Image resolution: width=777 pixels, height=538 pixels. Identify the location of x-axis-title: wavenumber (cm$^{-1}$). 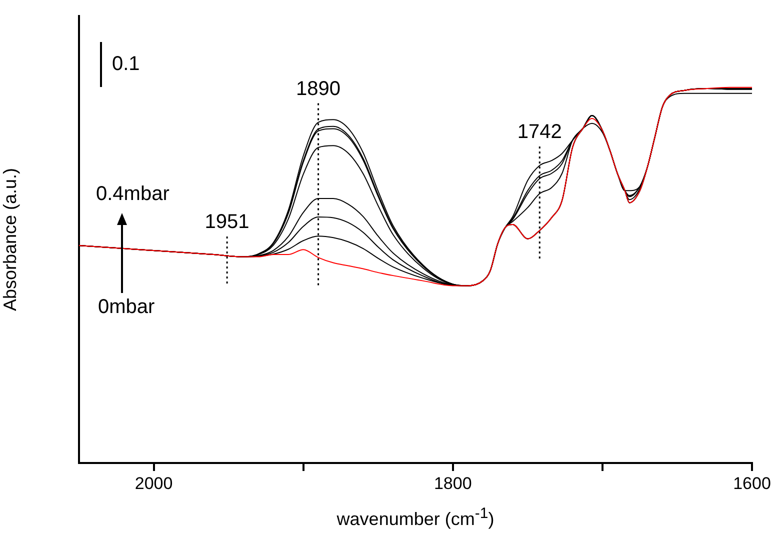
(416, 517).